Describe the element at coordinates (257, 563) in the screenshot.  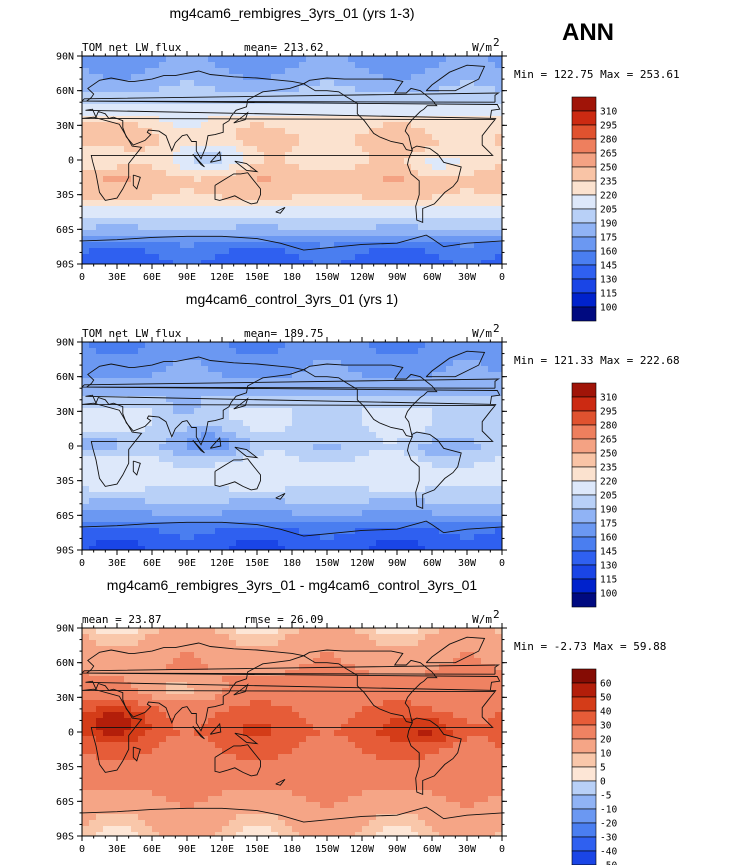
I see `x-tick-label: 150E` at that location.